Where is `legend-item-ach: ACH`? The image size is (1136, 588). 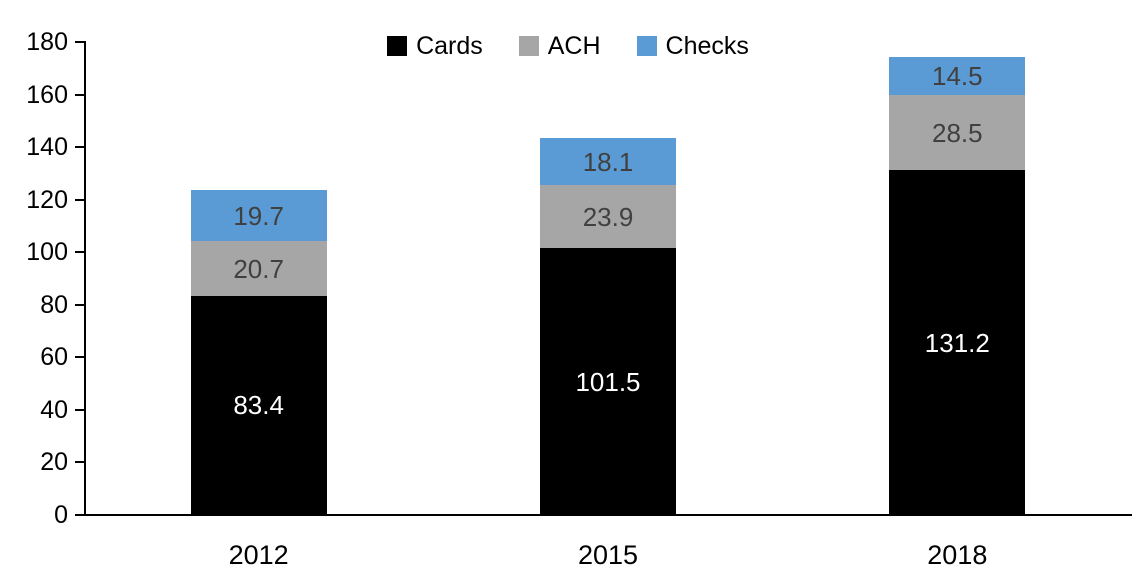 legend-item-ach: ACH is located at coordinates (559, 46).